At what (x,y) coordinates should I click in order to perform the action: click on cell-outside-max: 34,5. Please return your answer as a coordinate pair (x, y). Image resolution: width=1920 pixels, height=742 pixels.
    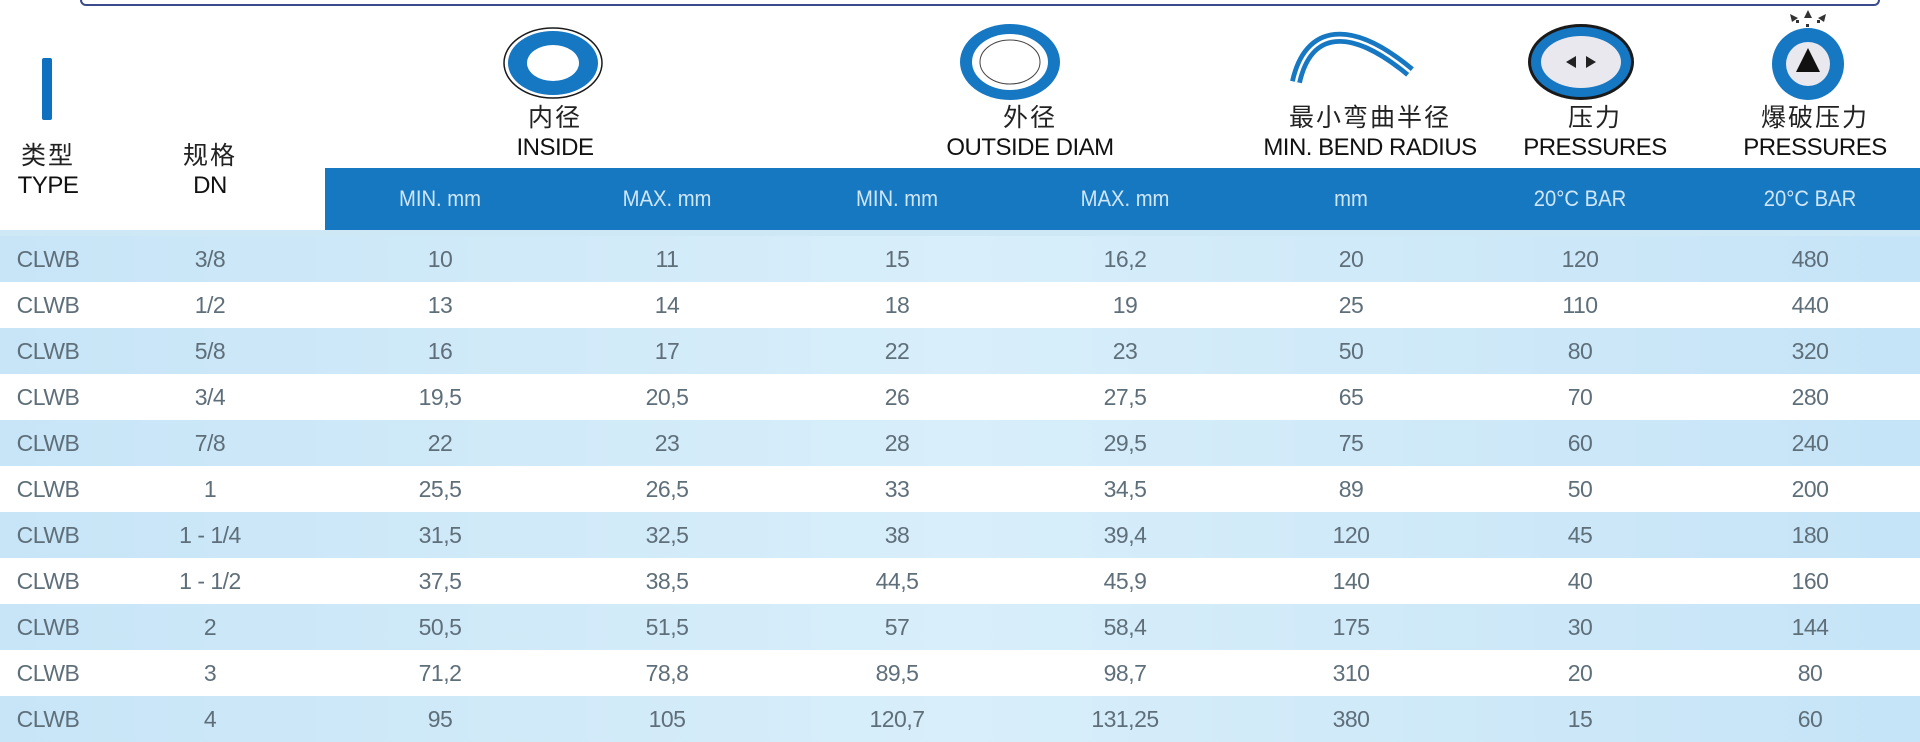
    Looking at the image, I should click on (1125, 489).